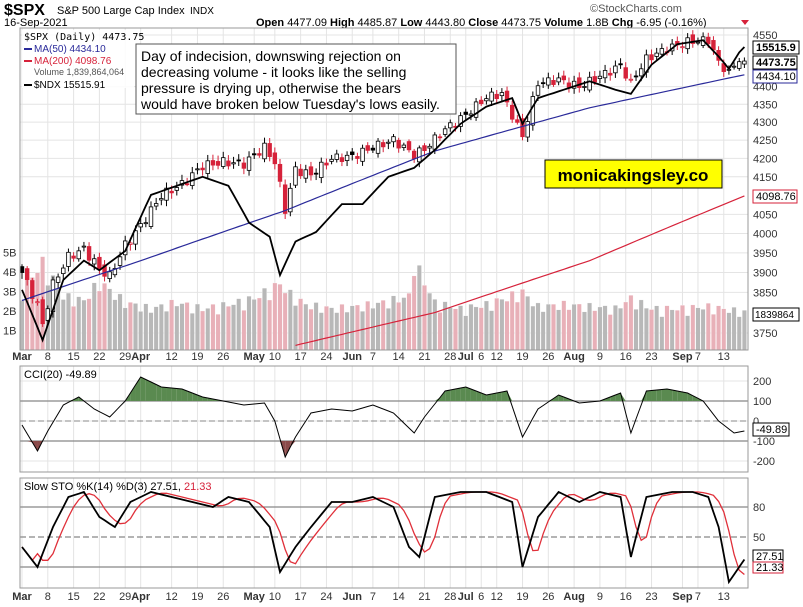 The height and width of the screenshot is (607, 803). I want to click on x-tick-label: 9, so click(600, 357).